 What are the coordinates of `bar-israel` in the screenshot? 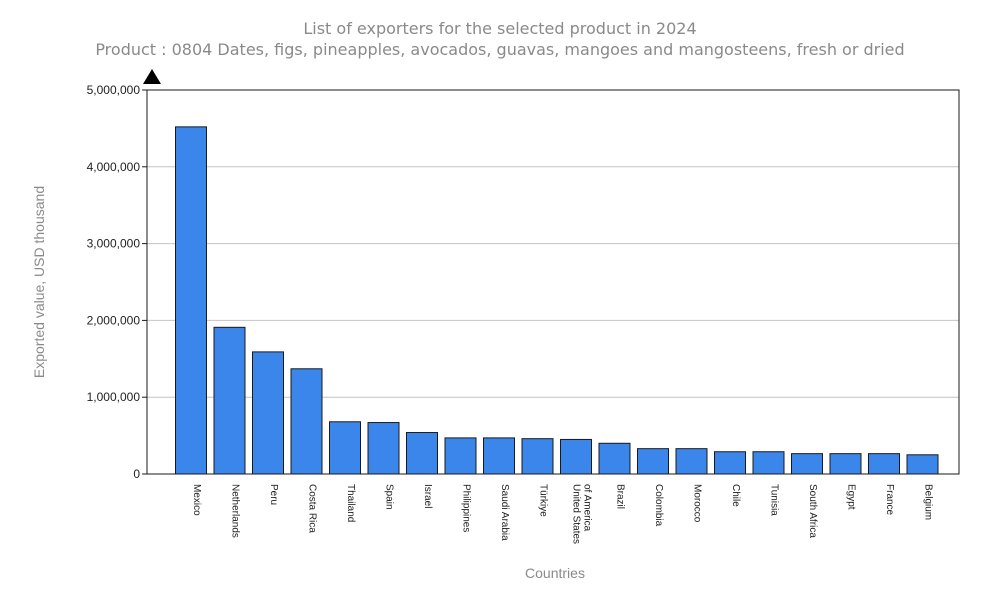 It's located at (422, 453).